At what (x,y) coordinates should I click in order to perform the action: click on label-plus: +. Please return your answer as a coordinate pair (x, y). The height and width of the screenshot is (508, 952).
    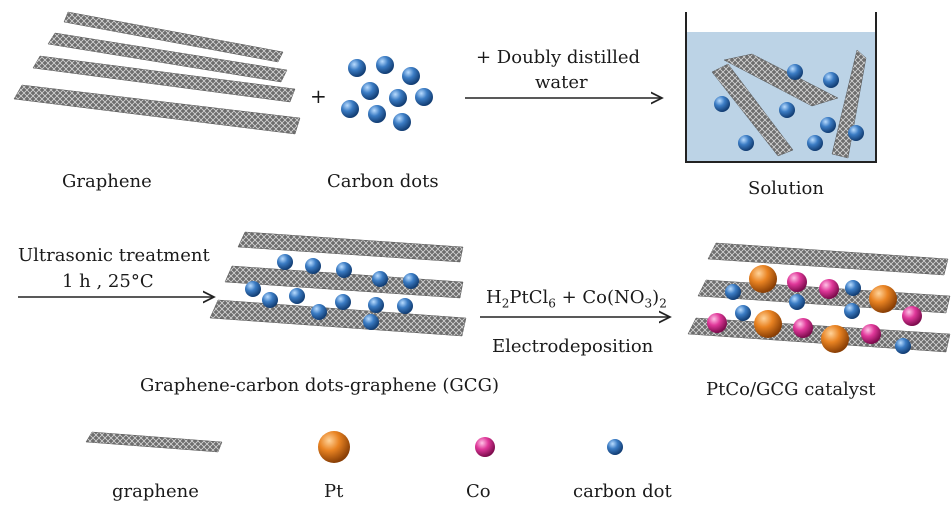
    Looking at the image, I should click on (318, 96).